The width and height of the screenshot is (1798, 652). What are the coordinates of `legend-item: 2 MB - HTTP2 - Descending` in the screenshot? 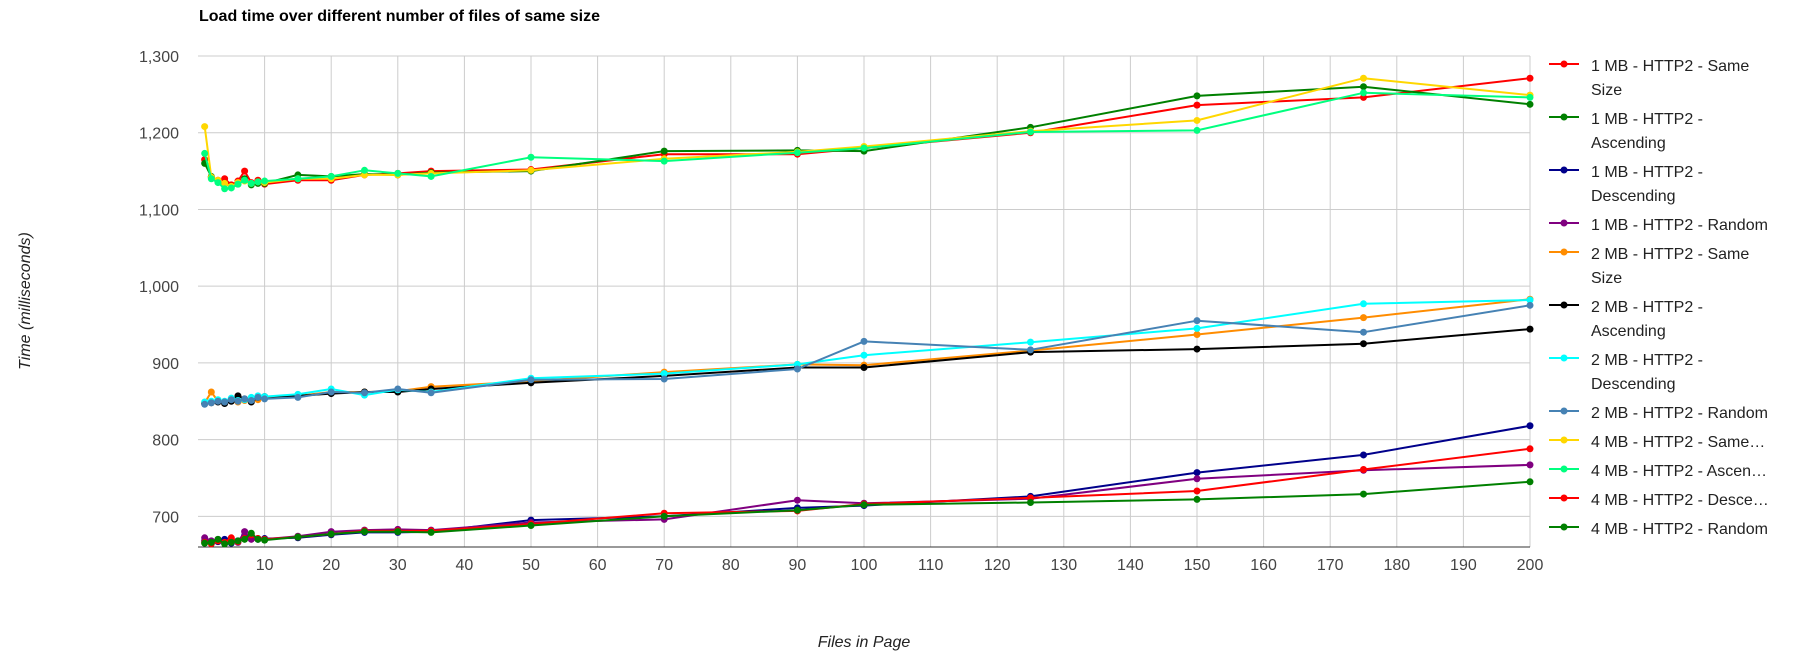 It's located at (1626, 372).